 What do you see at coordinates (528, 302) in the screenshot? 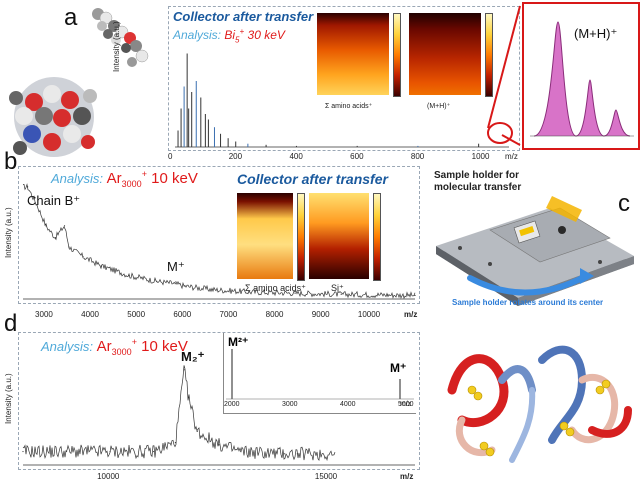
I see `rotate-label: Sample holder rotates around its center` at bounding box center [528, 302].